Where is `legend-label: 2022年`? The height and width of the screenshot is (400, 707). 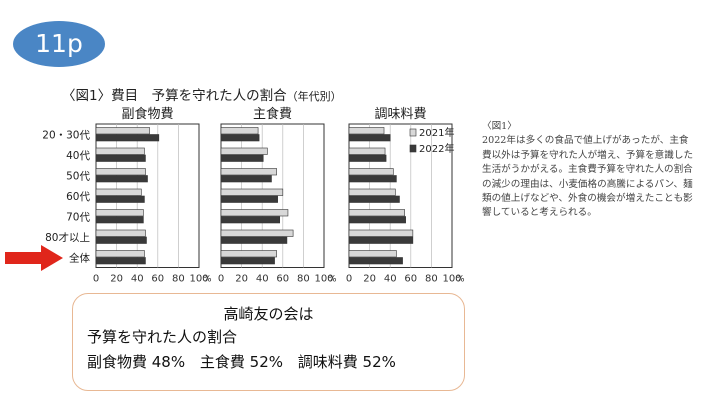
legend-label: 2022年 is located at coordinates (436, 148).